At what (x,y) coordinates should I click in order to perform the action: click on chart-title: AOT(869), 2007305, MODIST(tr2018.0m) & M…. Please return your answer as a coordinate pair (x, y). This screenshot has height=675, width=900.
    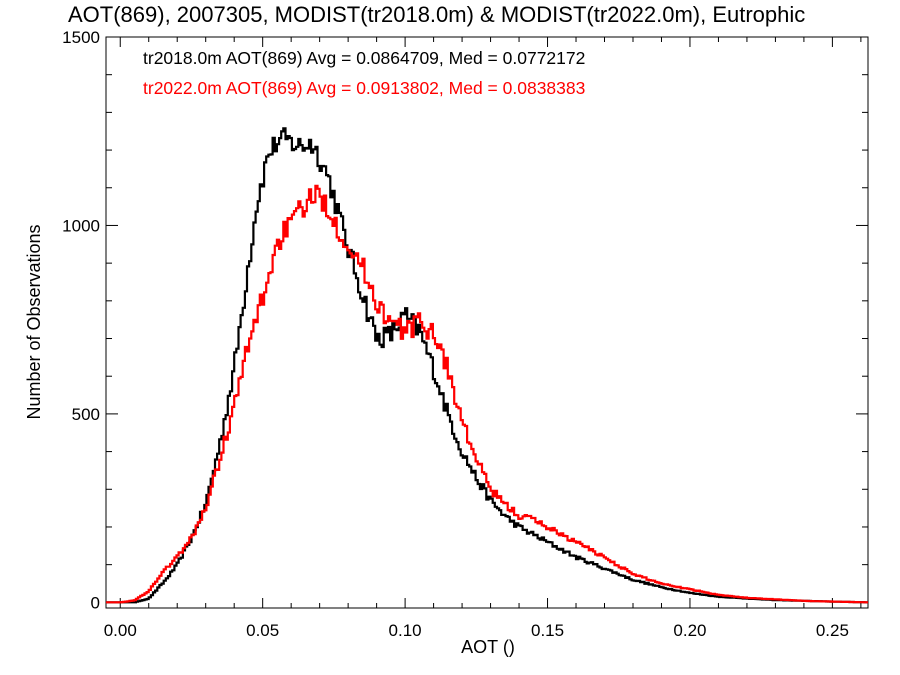
    Looking at the image, I should click on (437, 14).